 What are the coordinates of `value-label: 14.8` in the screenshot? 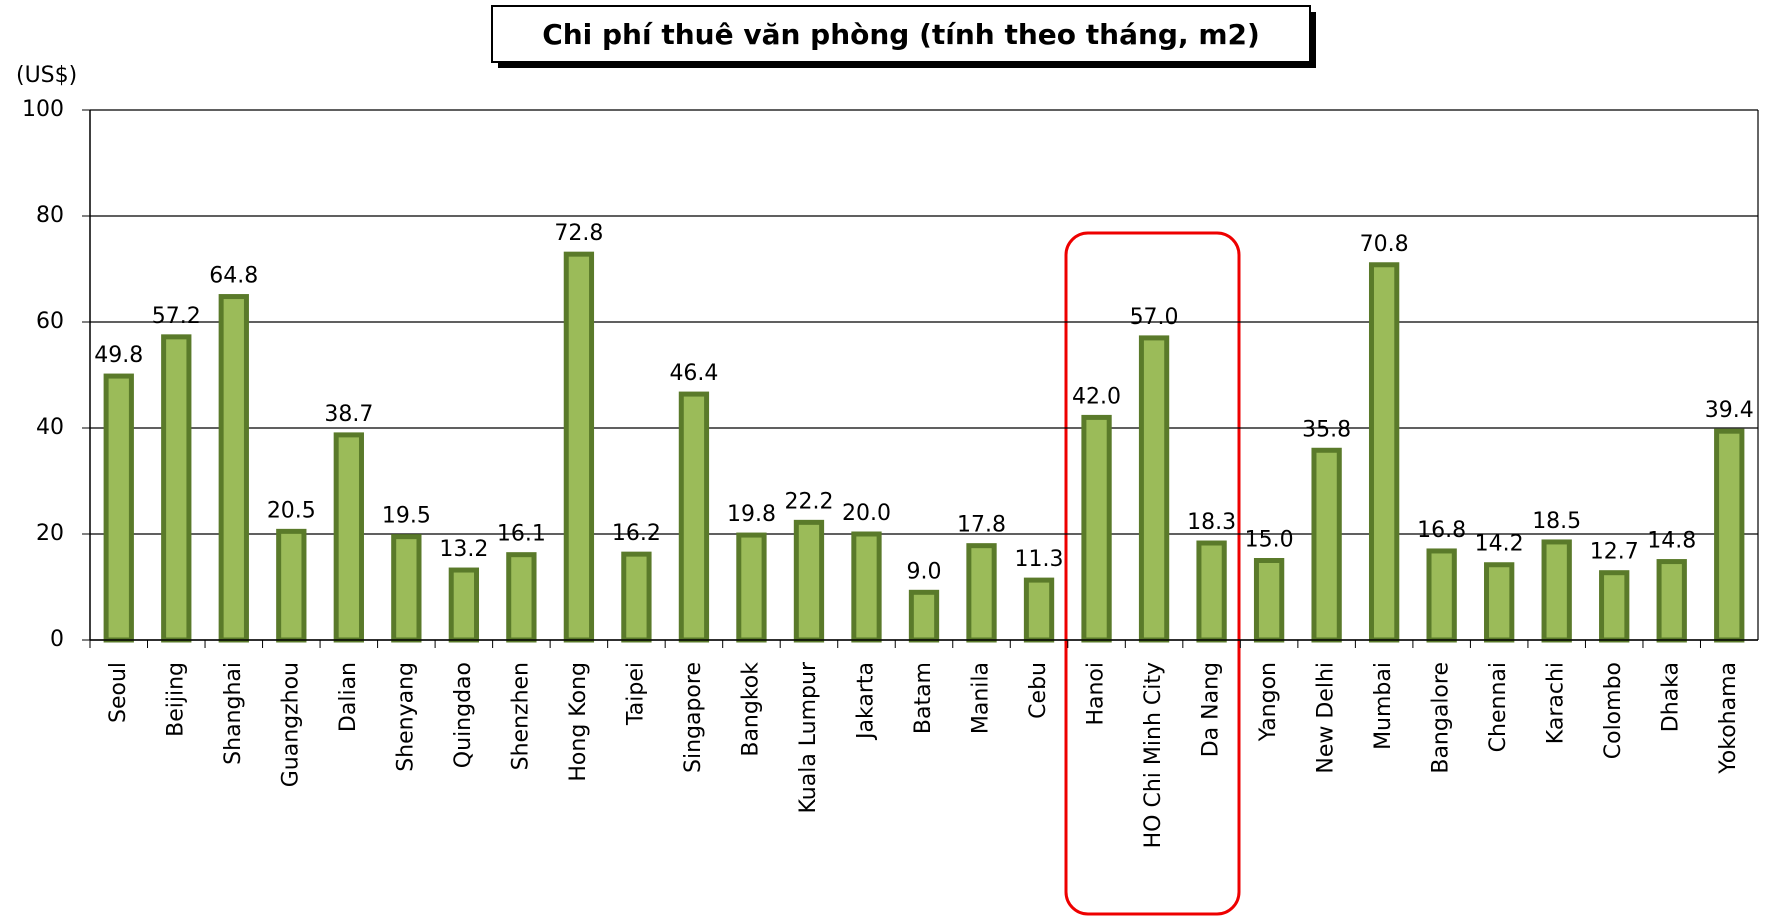 It's located at (1671, 541).